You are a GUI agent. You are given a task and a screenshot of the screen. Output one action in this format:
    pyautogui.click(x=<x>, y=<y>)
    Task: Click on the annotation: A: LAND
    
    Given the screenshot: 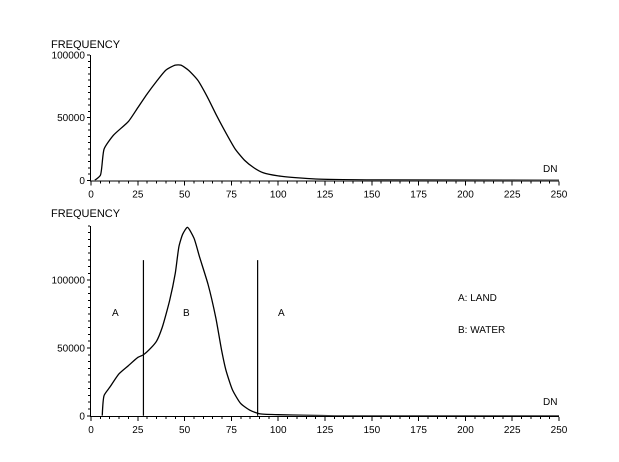 What is the action you would take?
    pyautogui.click(x=477, y=298)
    